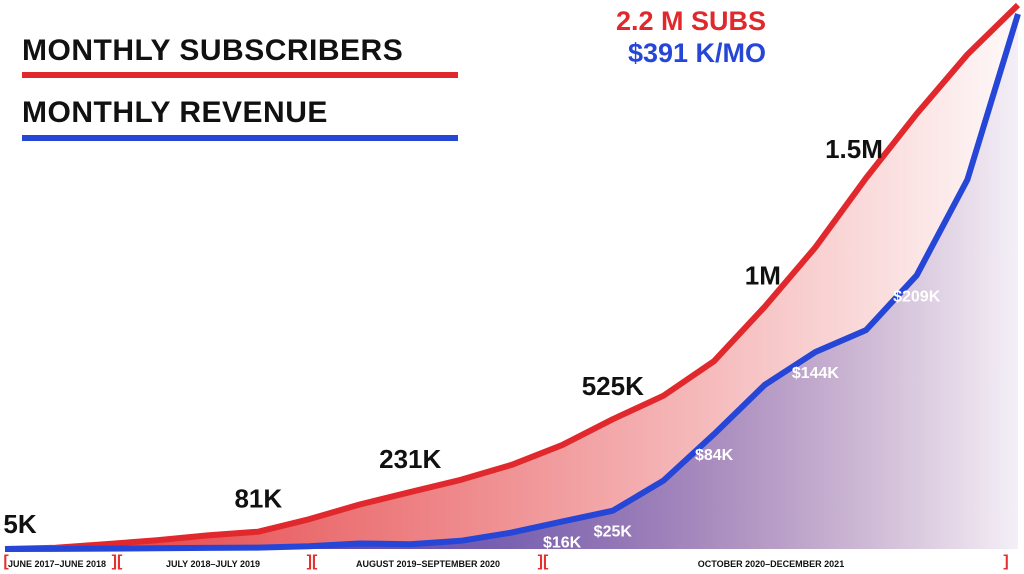 Image resolution: width=1024 pixels, height=574 pixels. Describe the element at coordinates (117, 561) in the screenshot. I see `period-bracket-1: ][` at that location.